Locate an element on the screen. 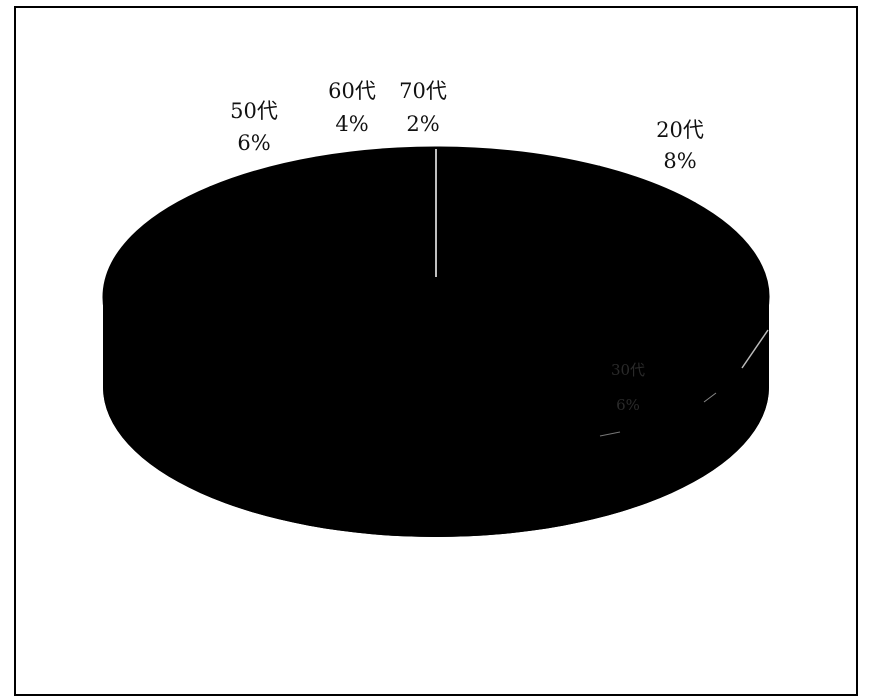 The width and height of the screenshot is (873, 696). label-30s: 30代 6% is located at coordinates (628, 387).